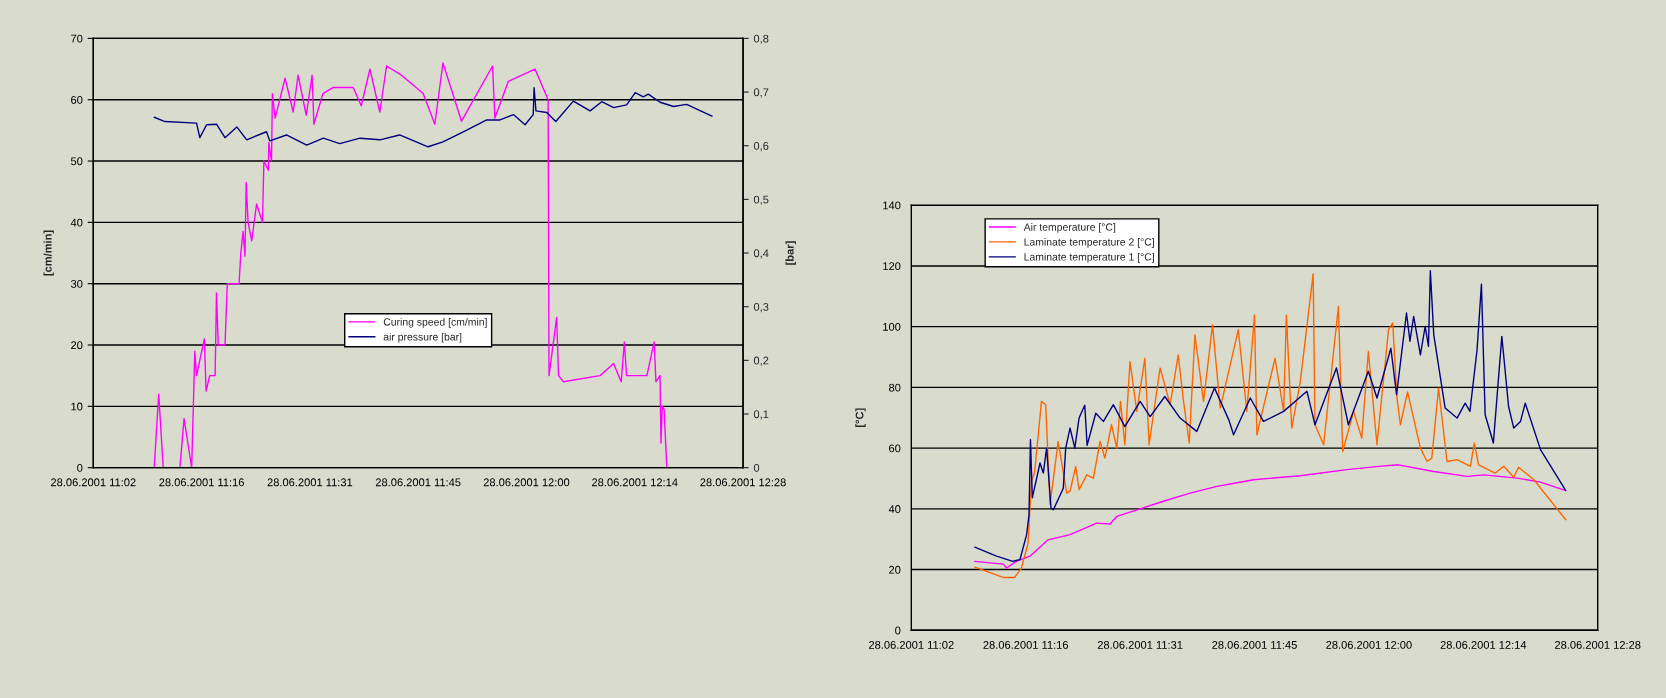 Image resolution: width=1666 pixels, height=698 pixels. What do you see at coordinates (895, 387) in the screenshot?
I see `y-tick-label: 80` at bounding box center [895, 387].